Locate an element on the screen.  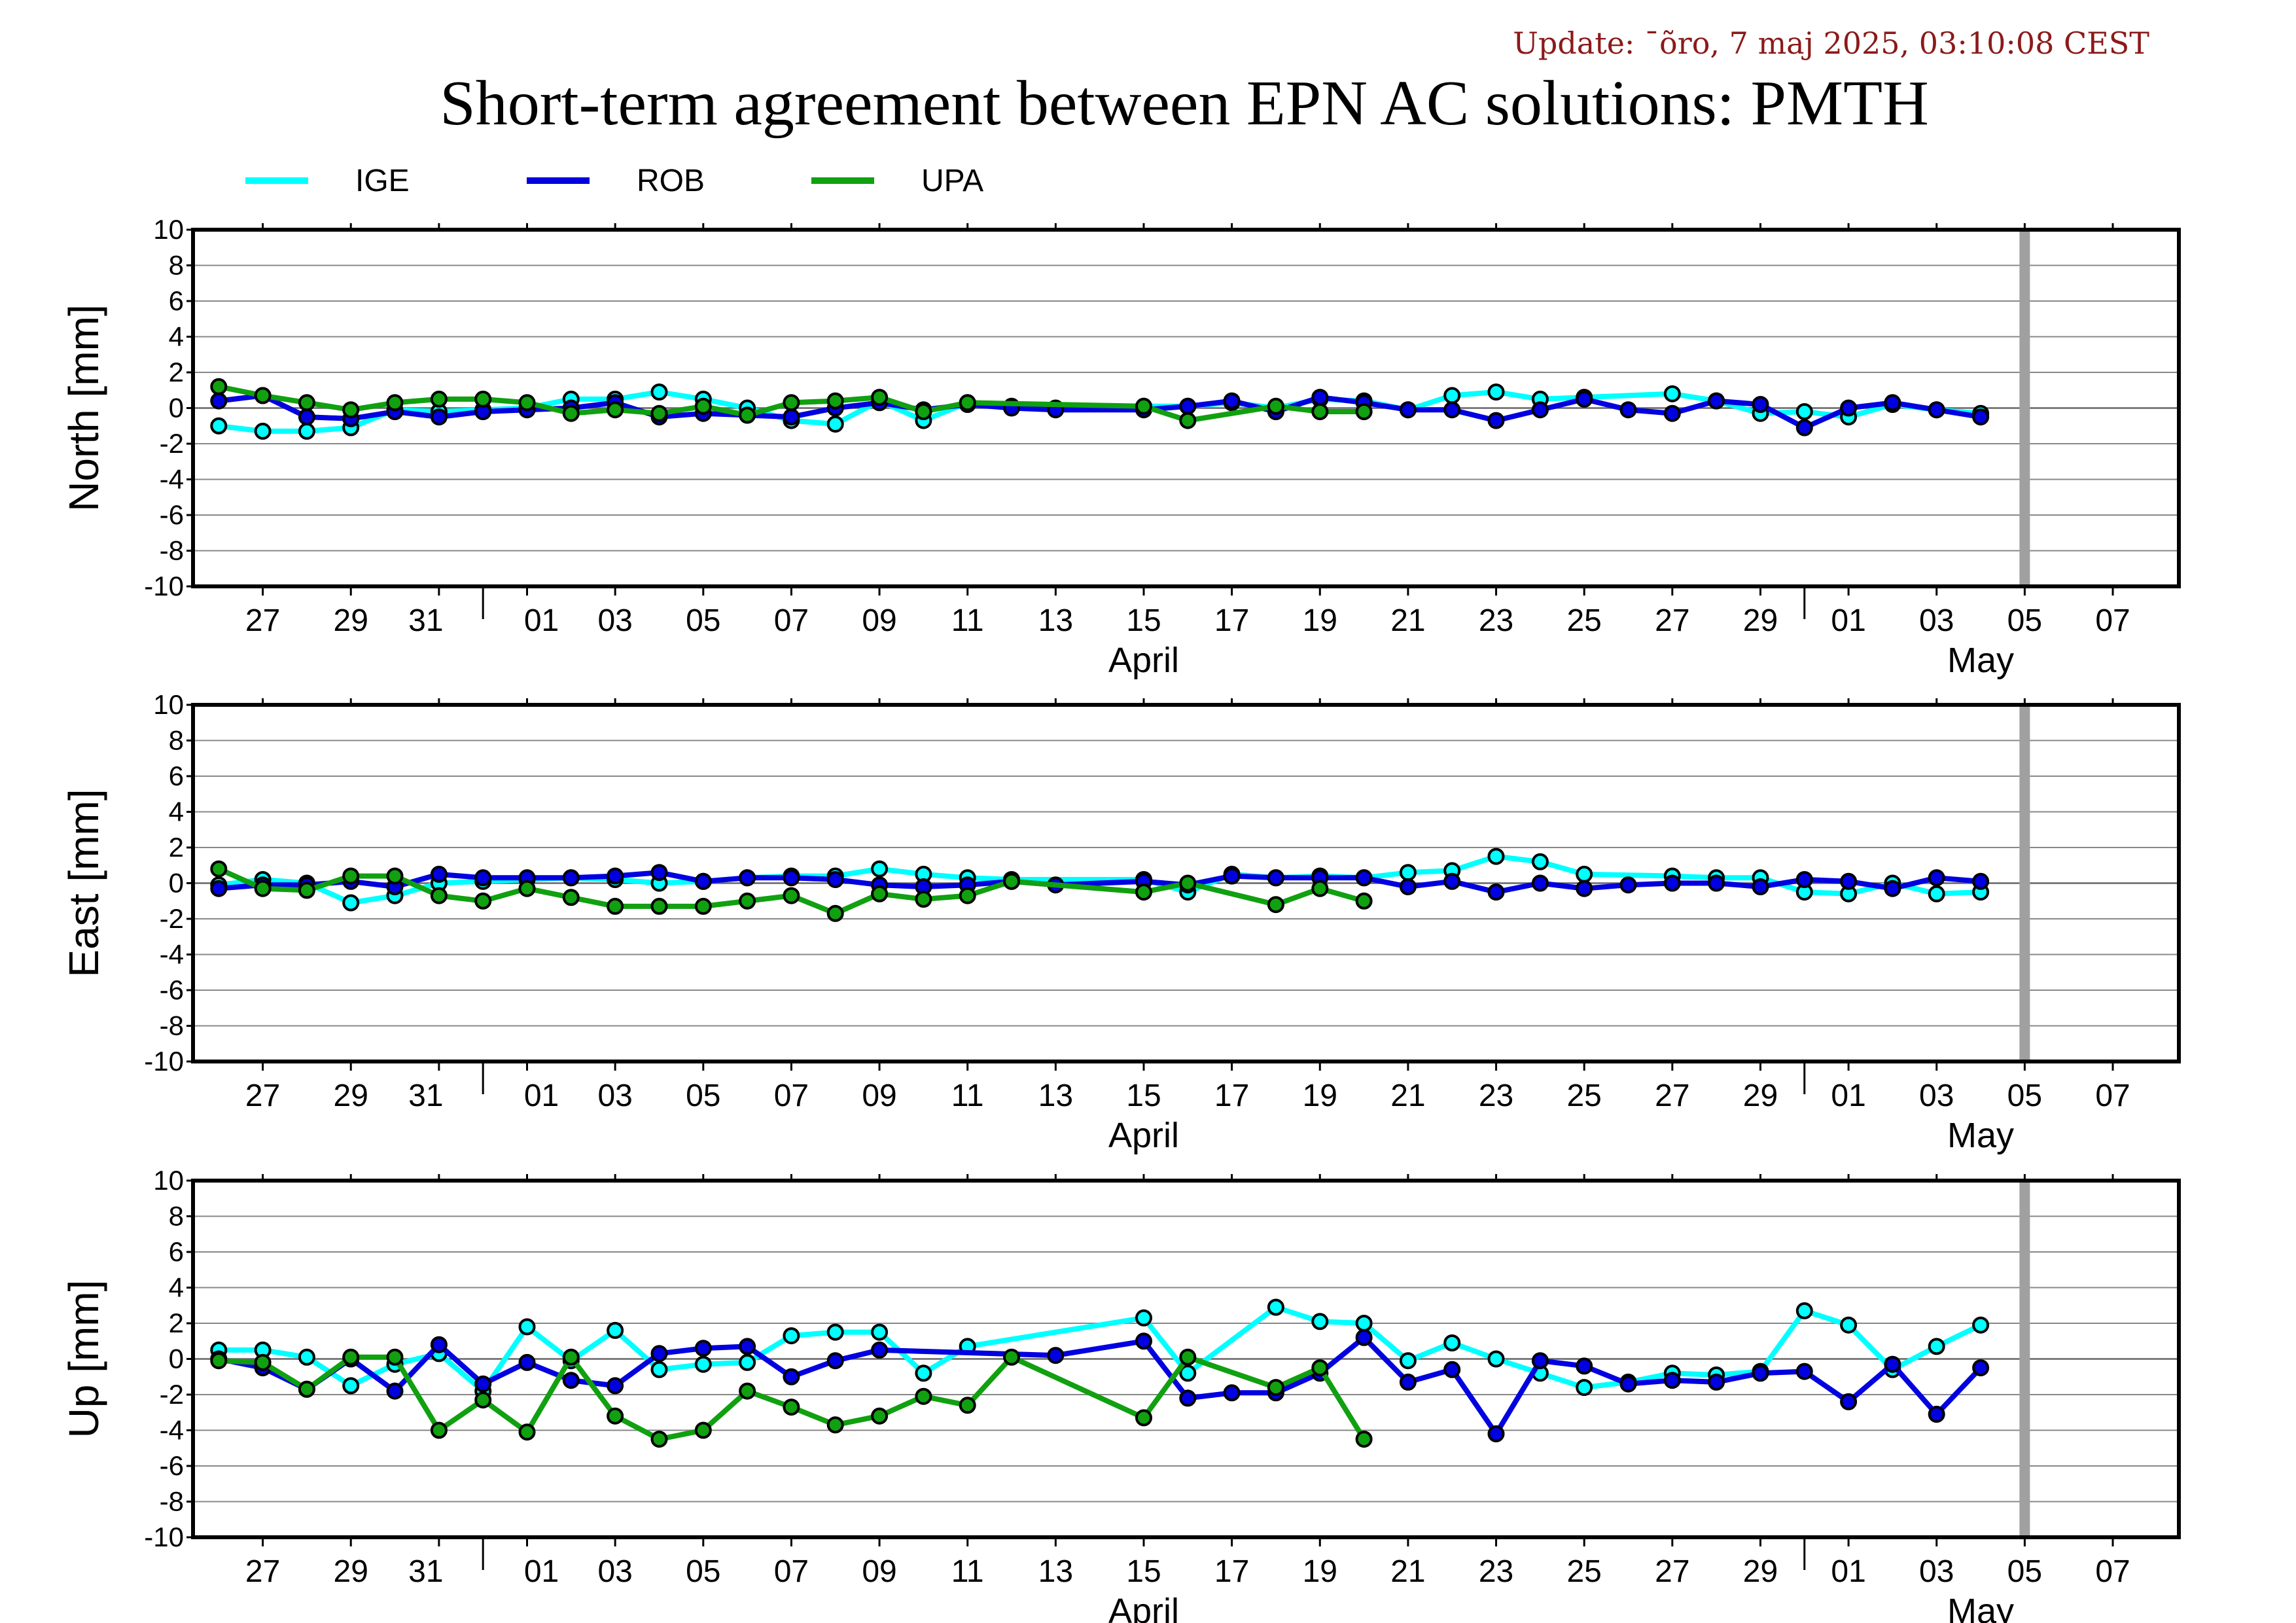
y-tick-label: -8 is located at coordinates (172, 1502).